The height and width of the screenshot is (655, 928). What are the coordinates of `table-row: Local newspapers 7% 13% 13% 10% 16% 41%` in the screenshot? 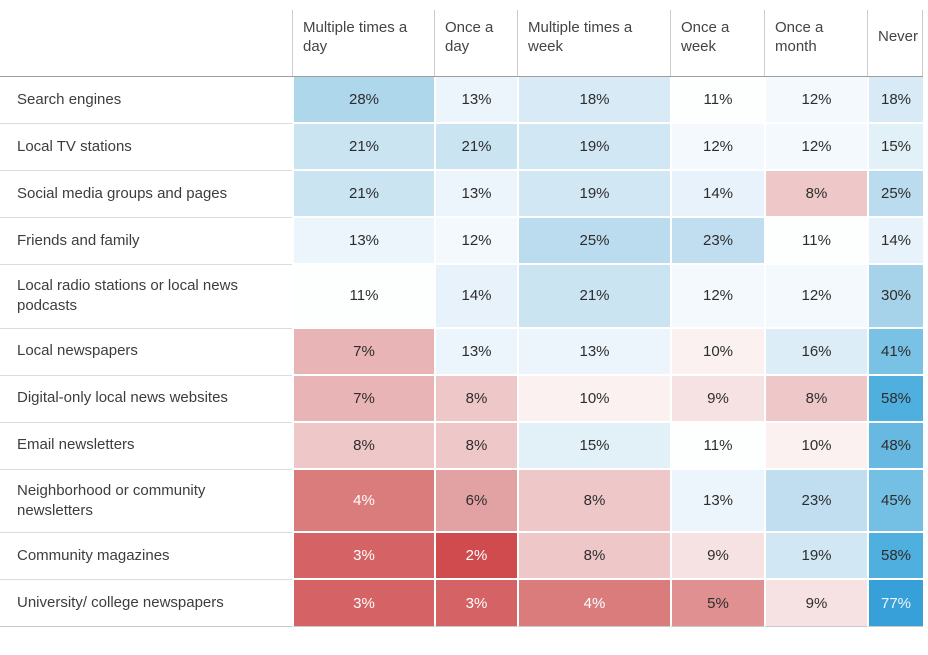 It's located at (461, 352).